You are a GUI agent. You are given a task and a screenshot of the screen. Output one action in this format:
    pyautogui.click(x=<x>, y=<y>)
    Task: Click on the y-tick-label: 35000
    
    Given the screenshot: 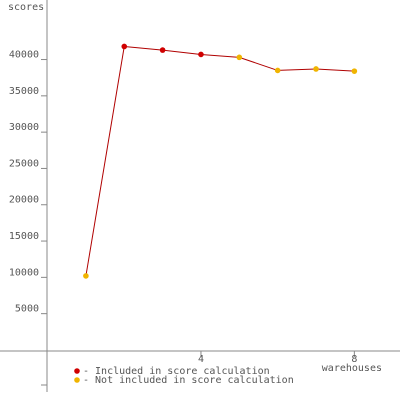 What is the action you would take?
    pyautogui.click(x=24, y=91)
    